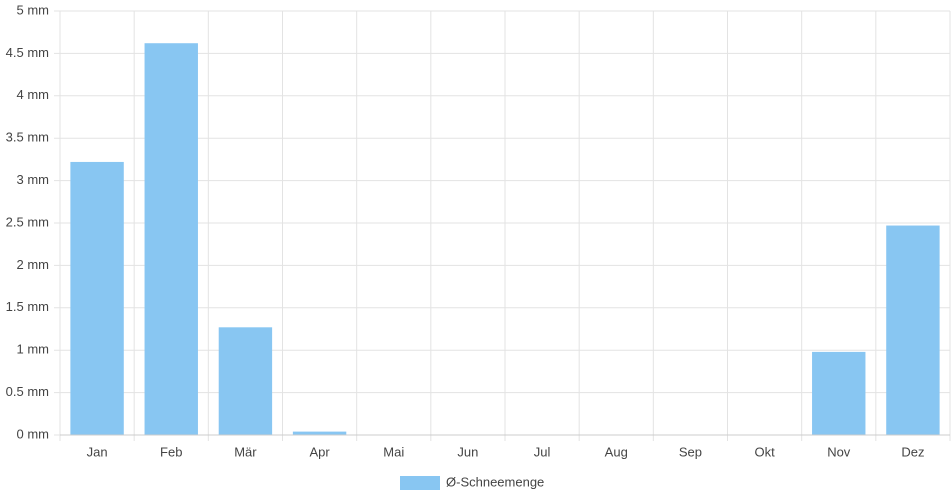  What do you see at coordinates (33, 349) in the screenshot?
I see `y-tick-label: 1 mm` at bounding box center [33, 349].